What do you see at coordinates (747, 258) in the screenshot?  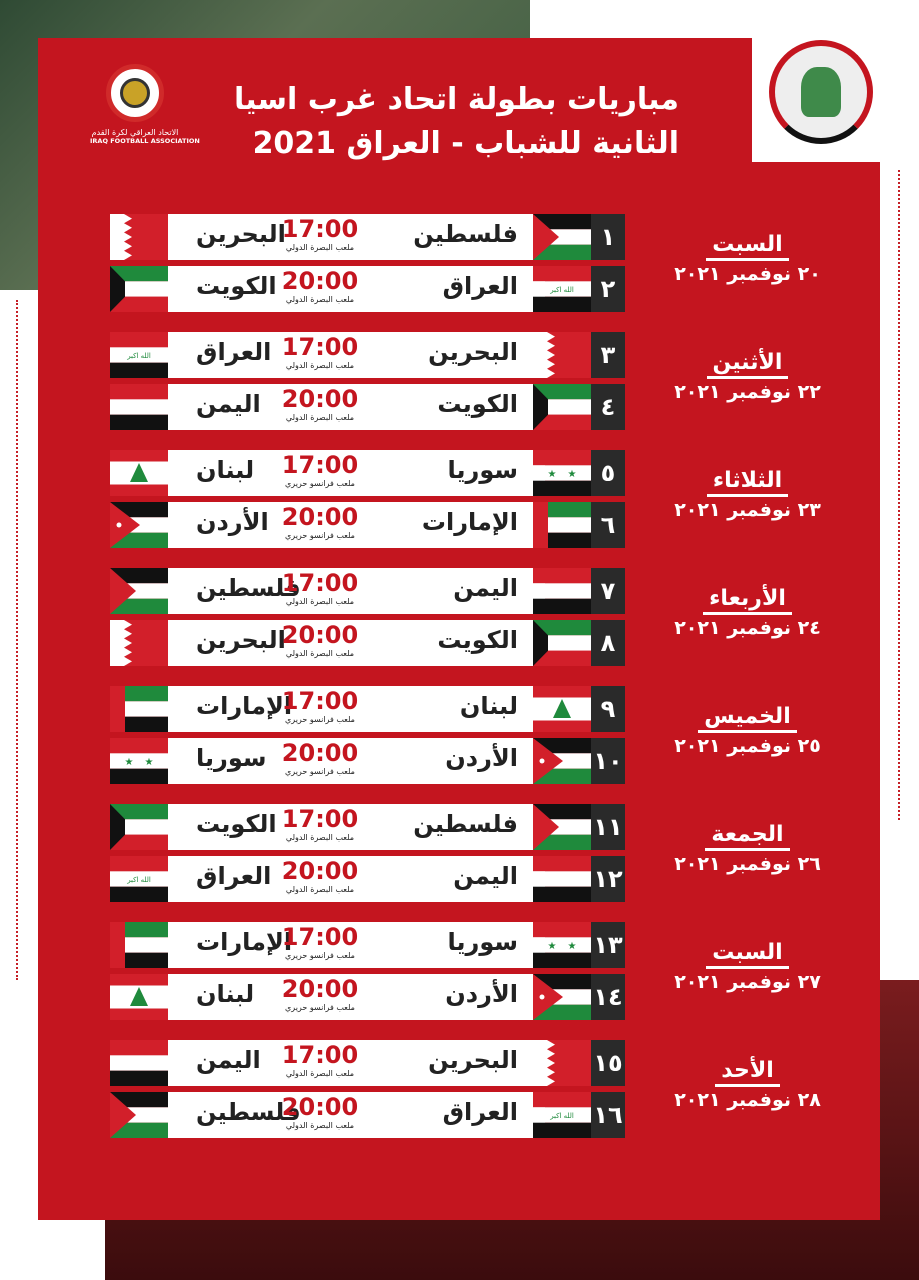 I see `match-day: السبت ٢٠ نوفمبر ٢٠٢١` at bounding box center [747, 258].